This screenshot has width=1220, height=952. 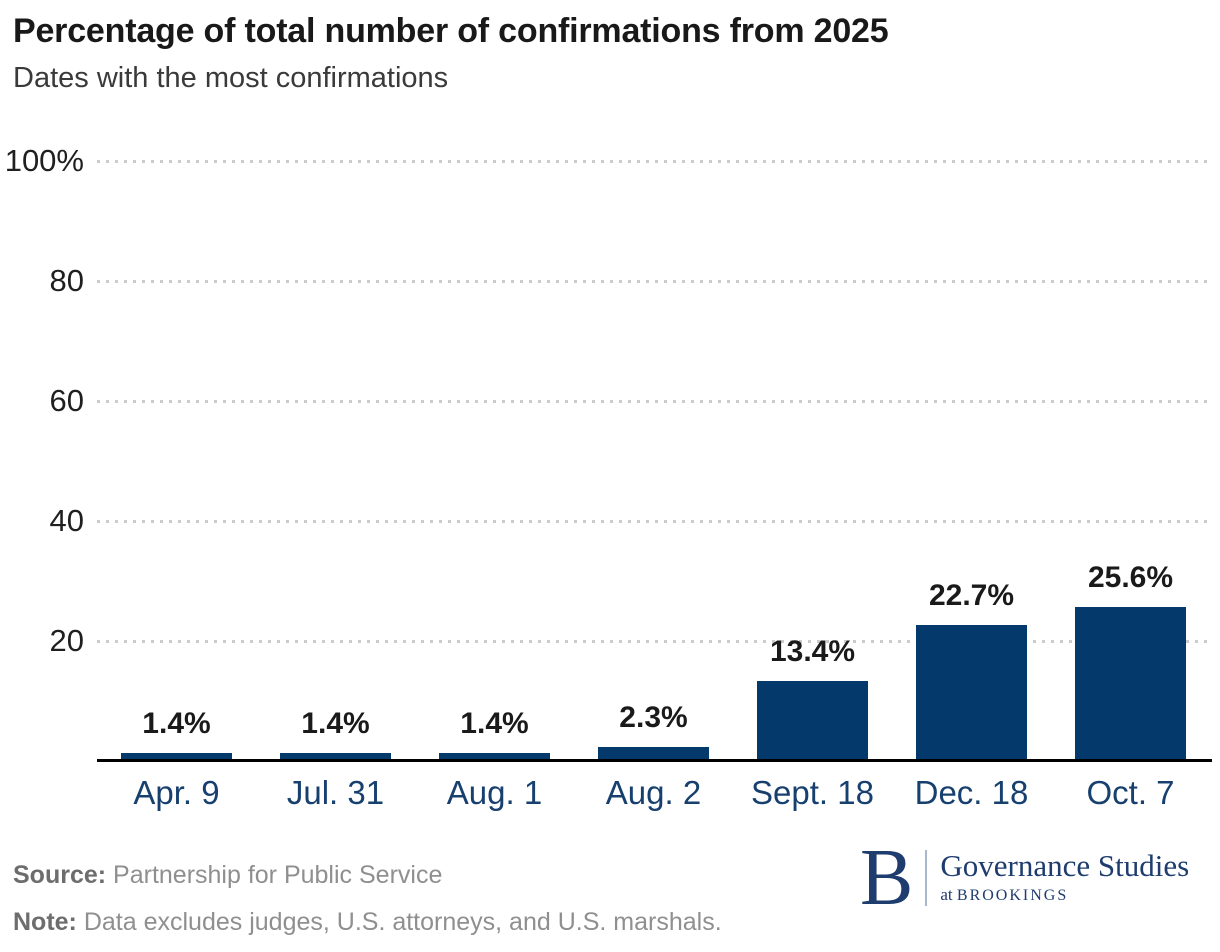 What do you see at coordinates (231, 78) in the screenshot?
I see `chart-subtitle: Dates with the most confirmations` at bounding box center [231, 78].